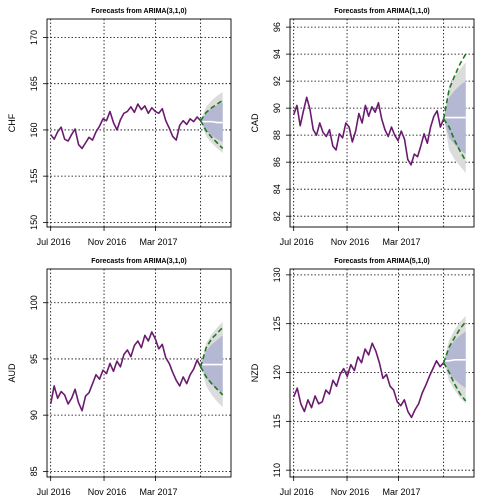 Image resolution: width=504 pixels, height=504 pixels. Describe the element at coordinates (34, 359) in the screenshot. I see `y-tick-label: 95` at that location.